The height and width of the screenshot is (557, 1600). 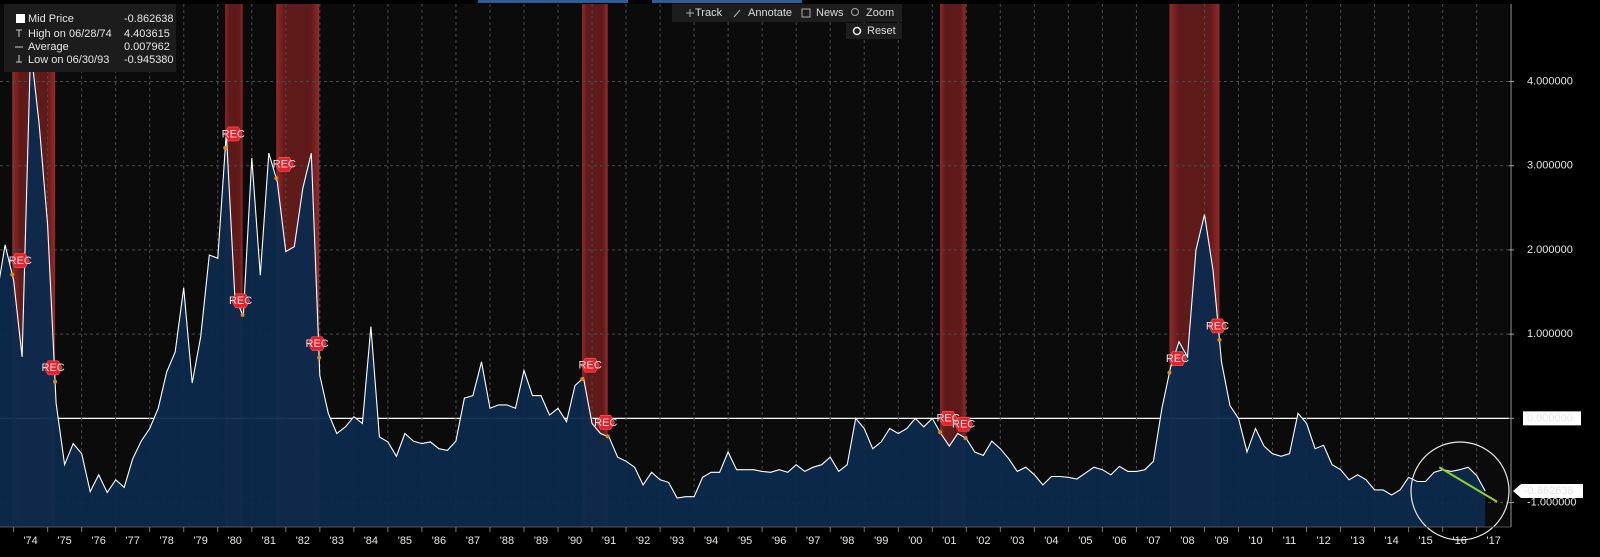 I want to click on x-tick-label: '76, so click(x=99, y=541).